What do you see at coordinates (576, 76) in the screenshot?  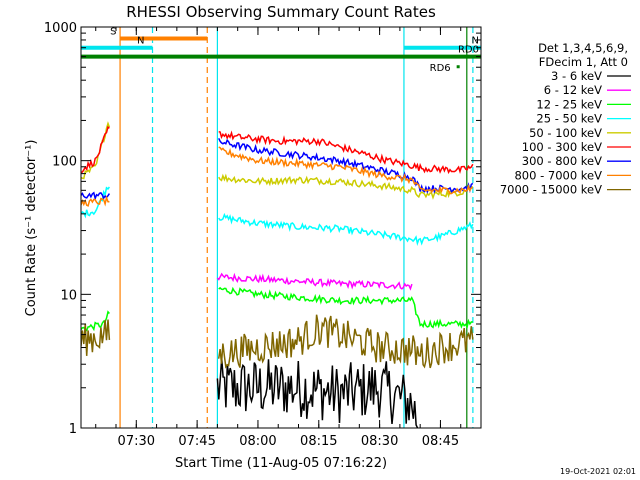 I see `legend-label: 3 - 6 keV` at bounding box center [576, 76].